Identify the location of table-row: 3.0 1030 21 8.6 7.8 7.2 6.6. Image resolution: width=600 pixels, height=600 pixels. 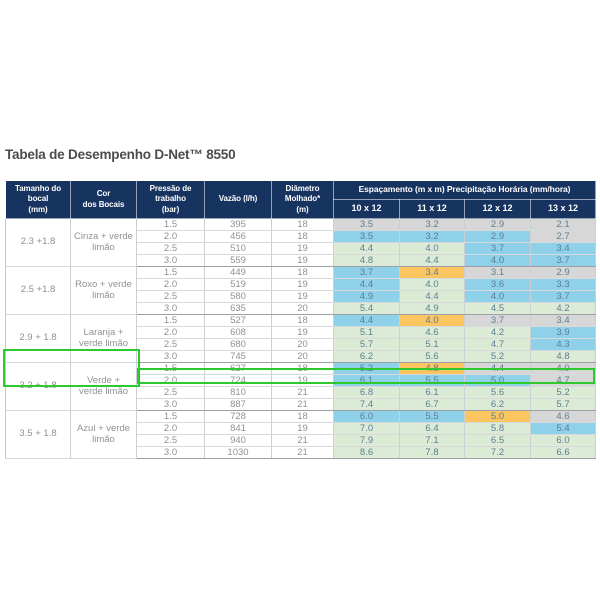
(301, 452).